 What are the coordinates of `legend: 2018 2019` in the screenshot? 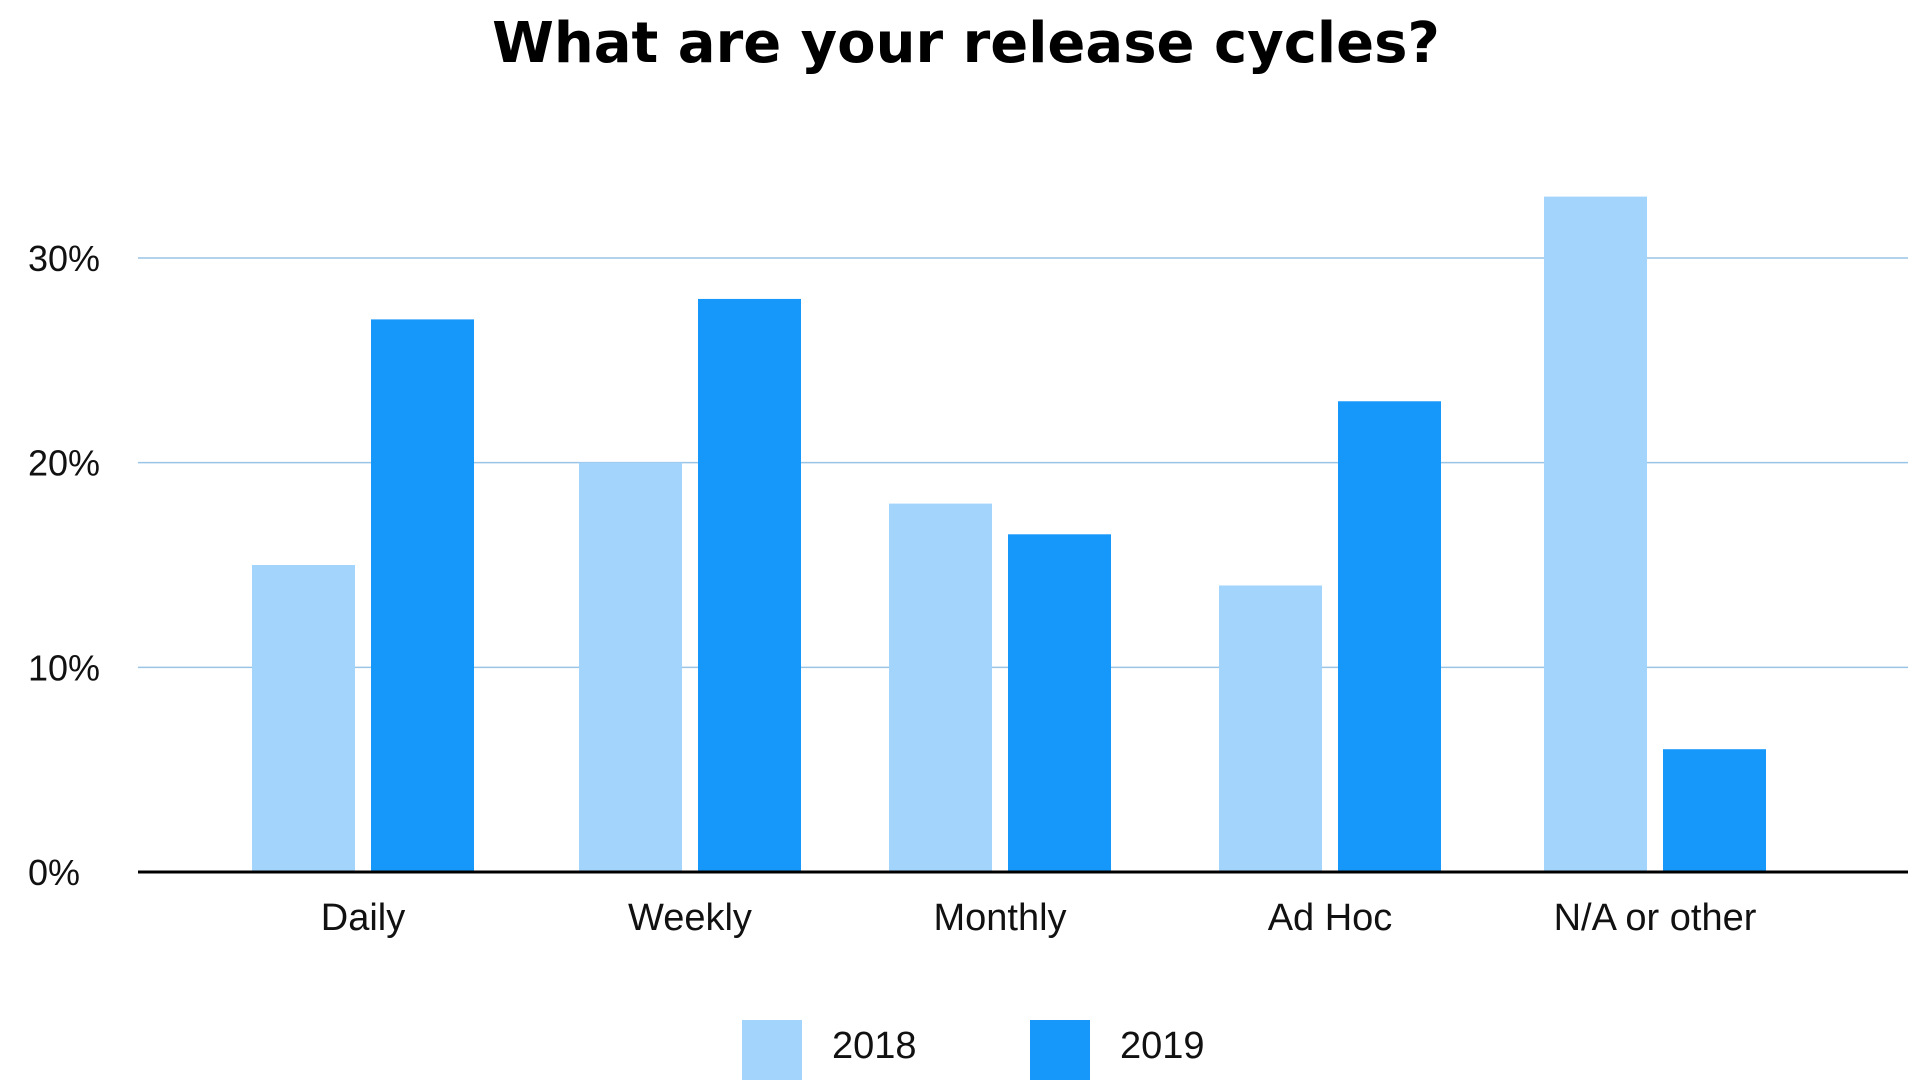 It's located at (973, 1050).